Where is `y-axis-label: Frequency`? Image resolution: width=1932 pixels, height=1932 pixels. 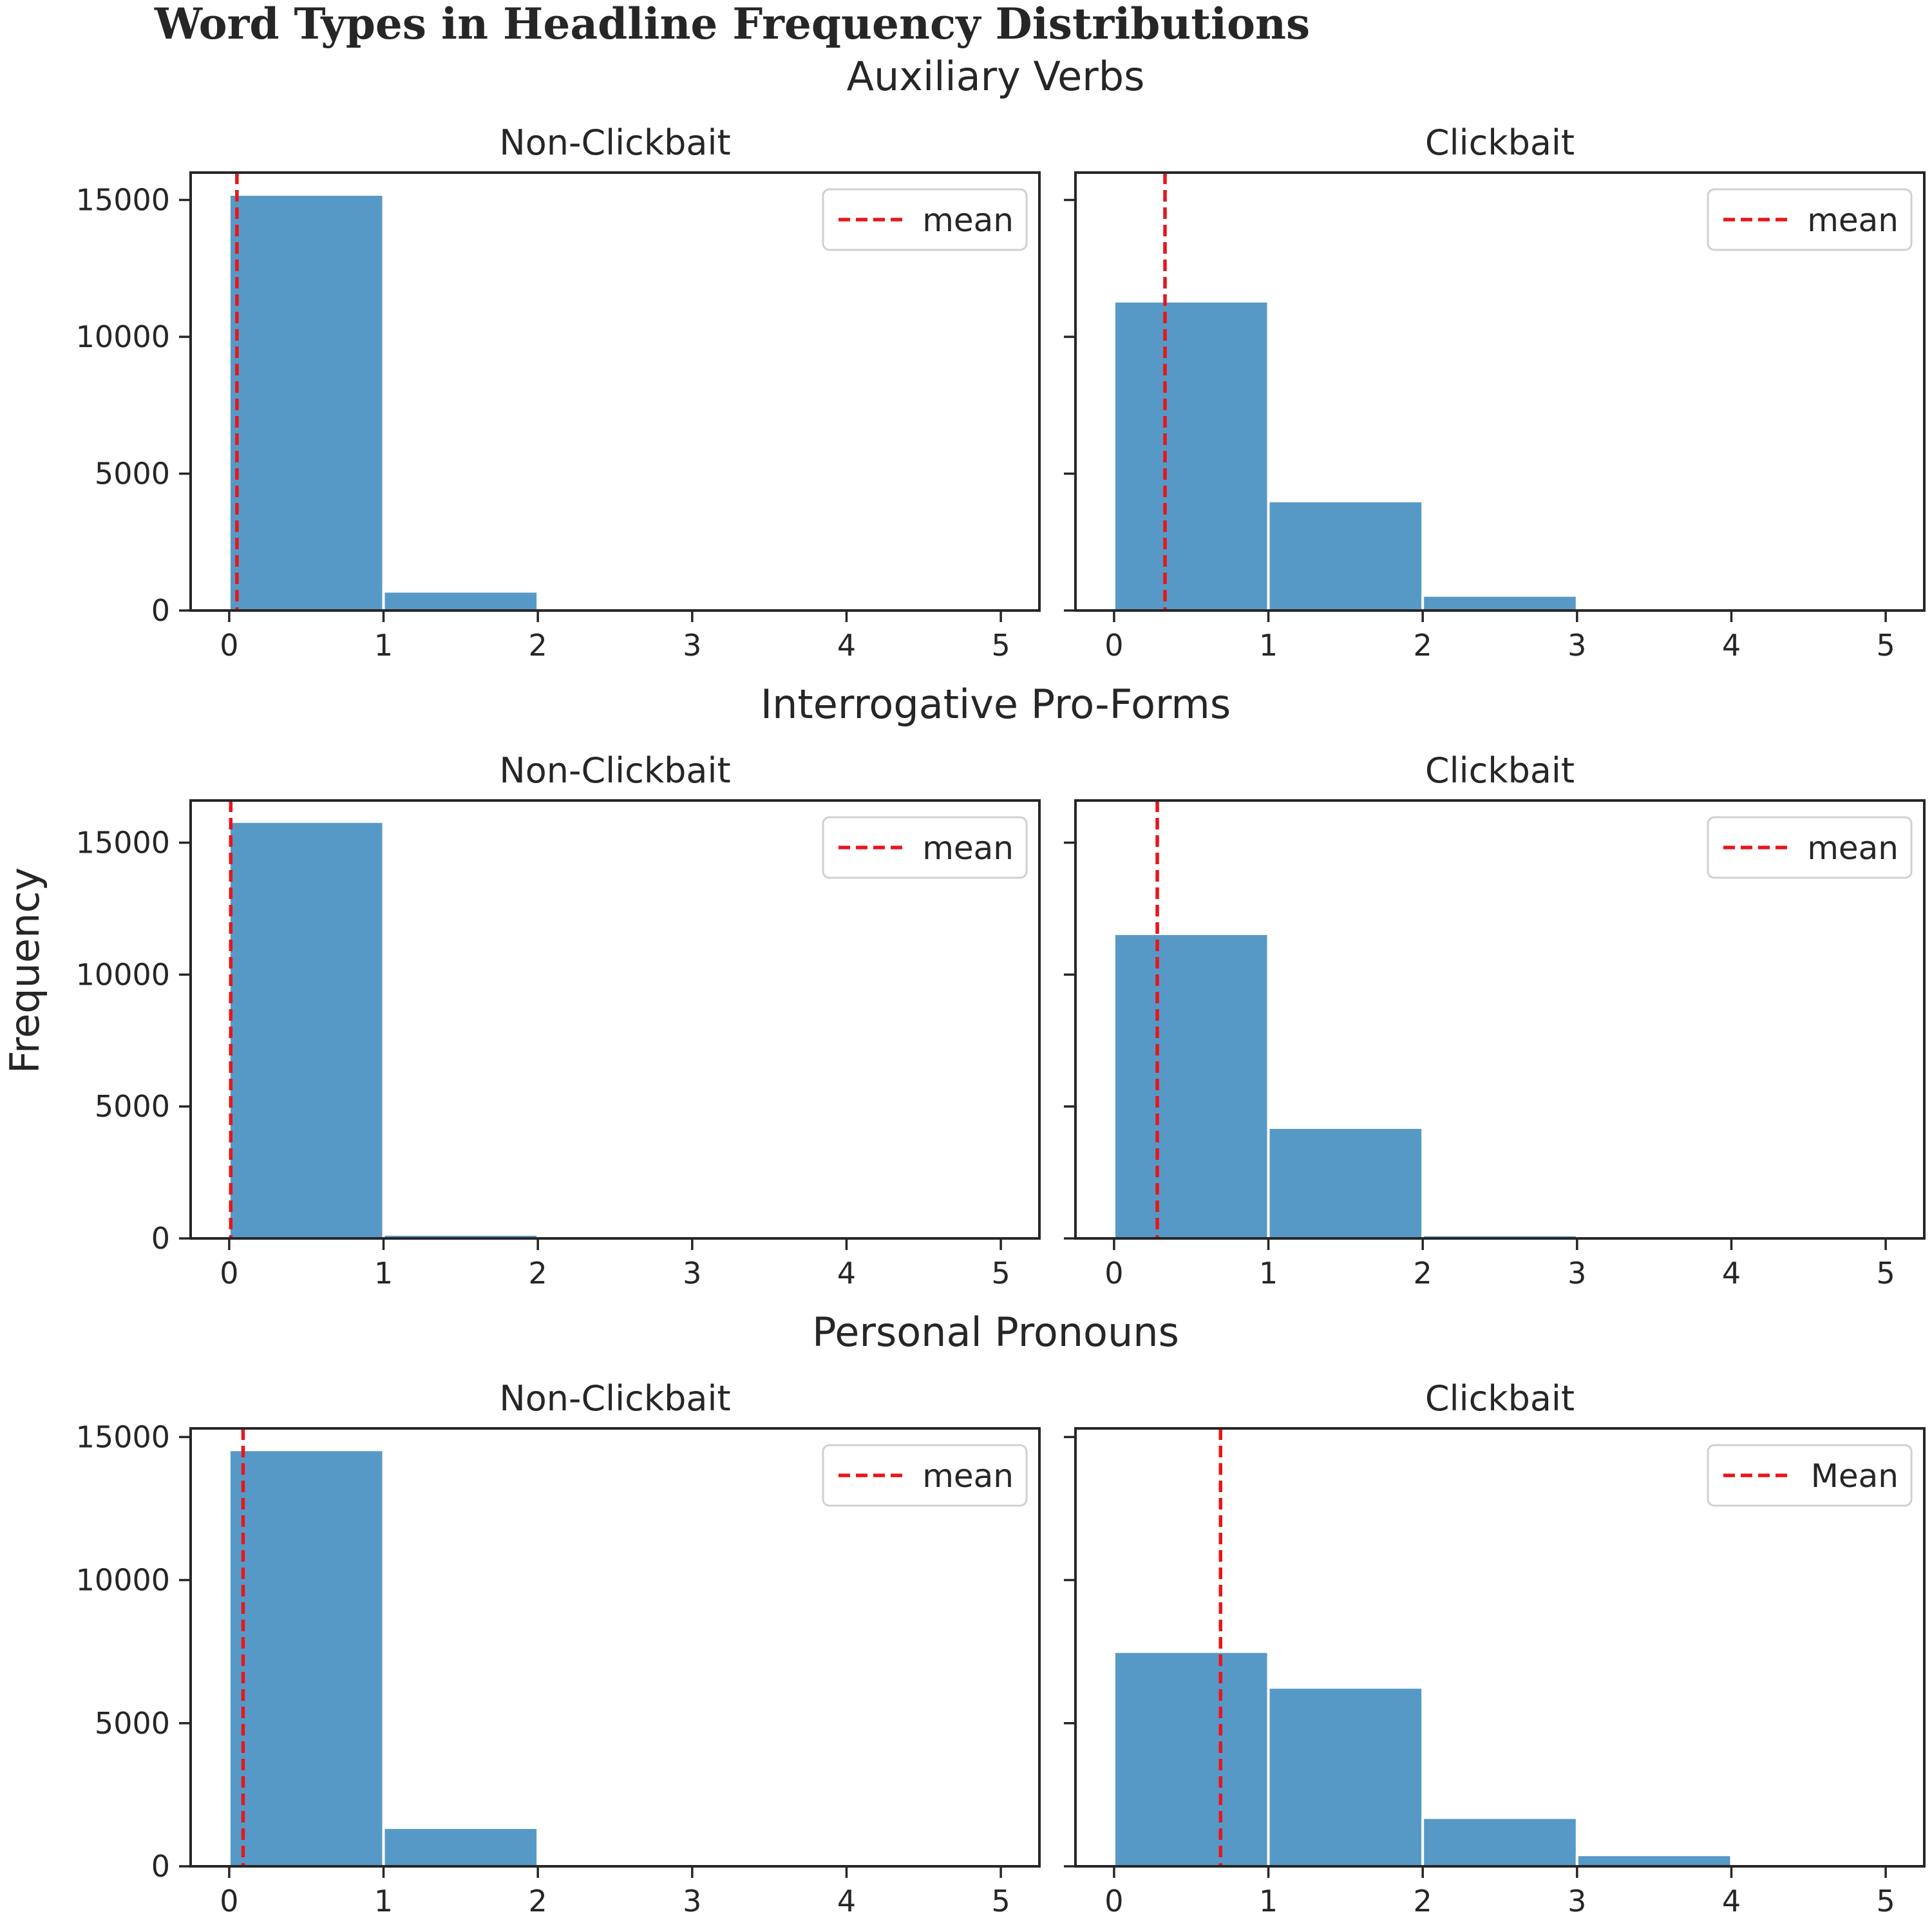
y-axis-label: Frequency is located at coordinates (24, 971).